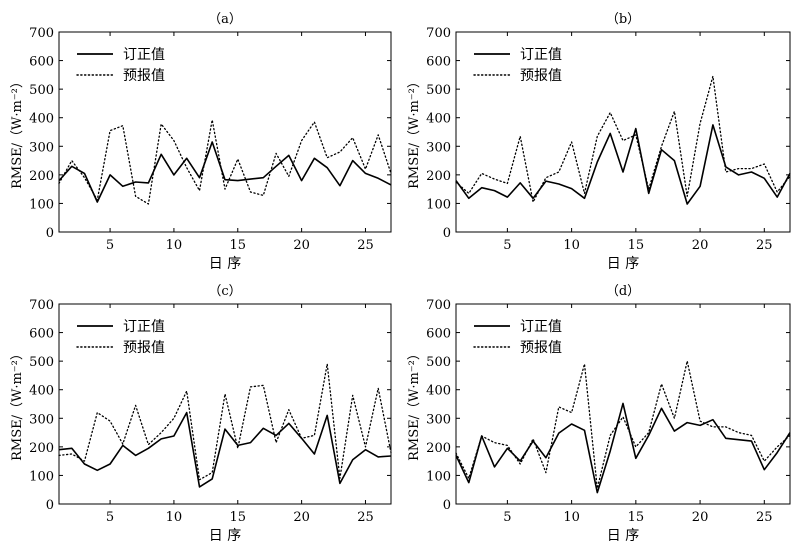 The width and height of the screenshot is (800, 556). Describe the element at coordinates (623, 19) in the screenshot. I see `panel-label: （b）` at that location.